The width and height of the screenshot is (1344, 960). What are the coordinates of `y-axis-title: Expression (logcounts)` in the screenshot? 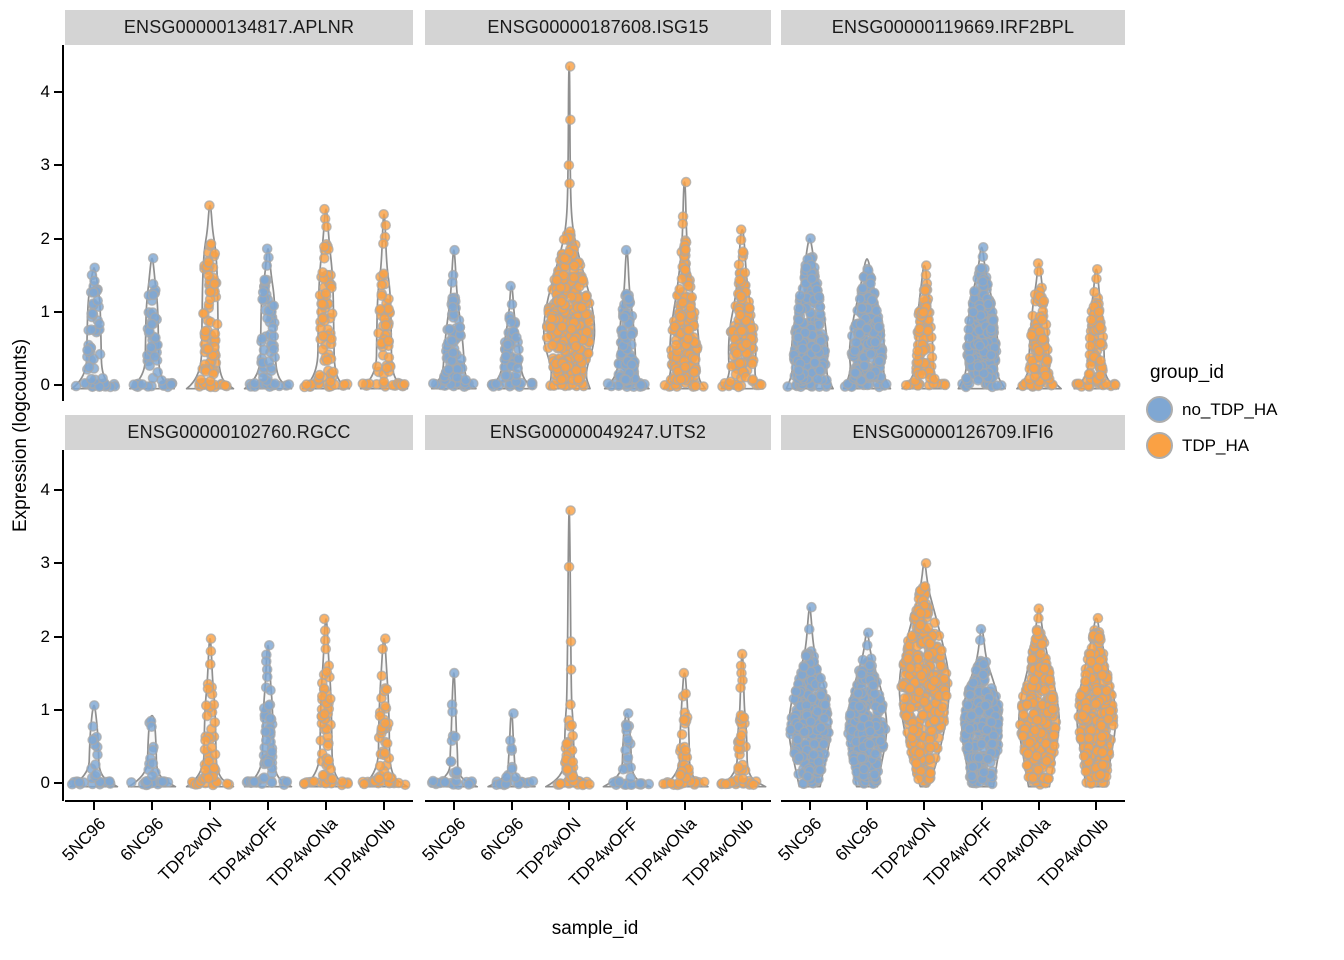 It's located at (20, 435).